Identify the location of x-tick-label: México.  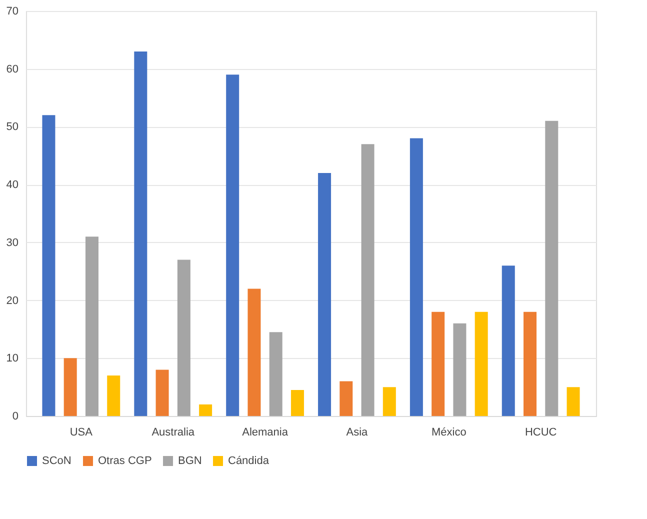
(448, 432).